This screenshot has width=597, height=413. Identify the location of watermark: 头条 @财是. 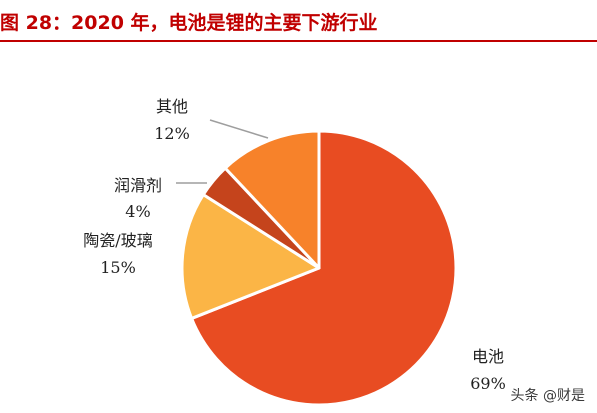
(547, 396).